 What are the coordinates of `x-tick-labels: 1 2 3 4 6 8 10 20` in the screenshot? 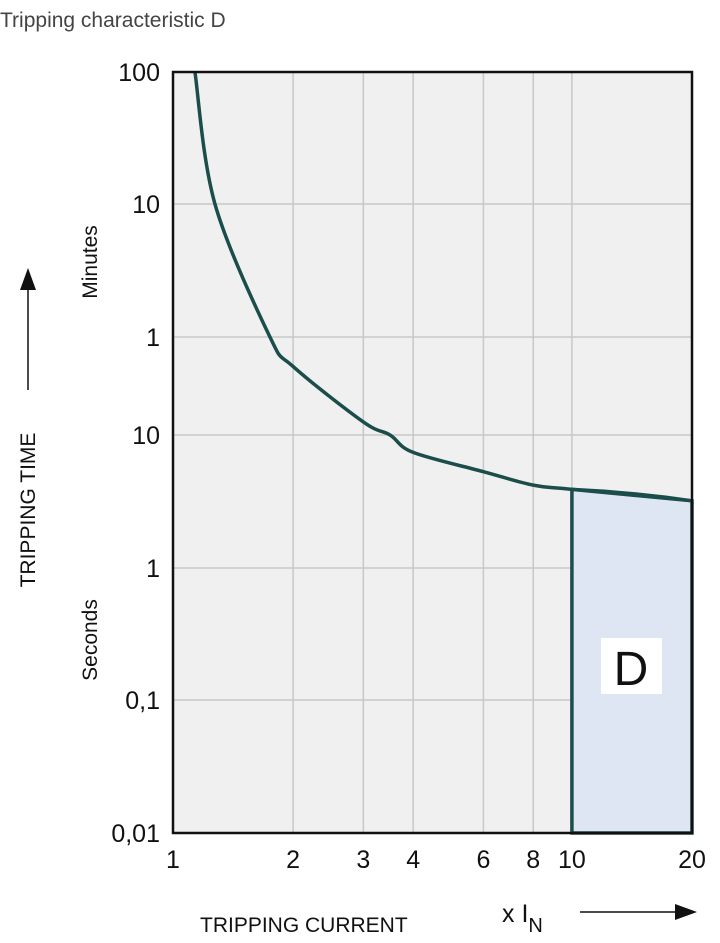 It's located at (436, 860).